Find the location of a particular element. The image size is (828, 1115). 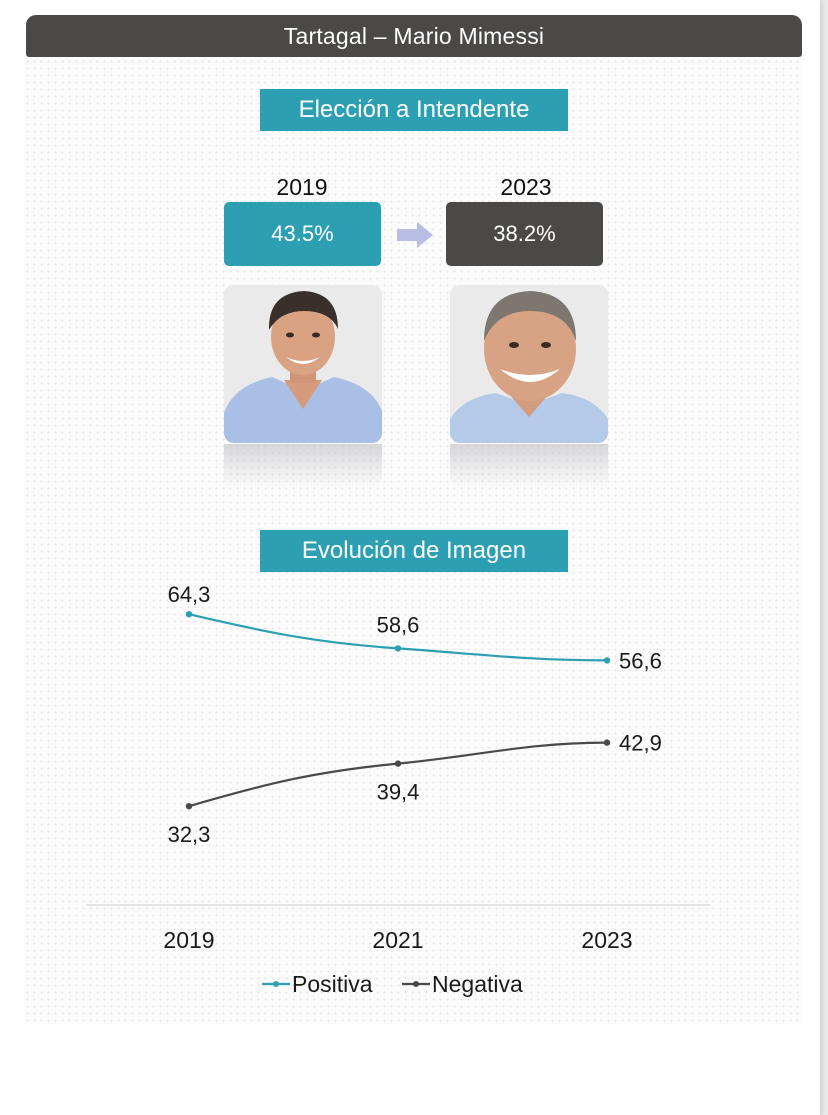

data-label-negativa-2023: 42,9 is located at coordinates (640, 743).